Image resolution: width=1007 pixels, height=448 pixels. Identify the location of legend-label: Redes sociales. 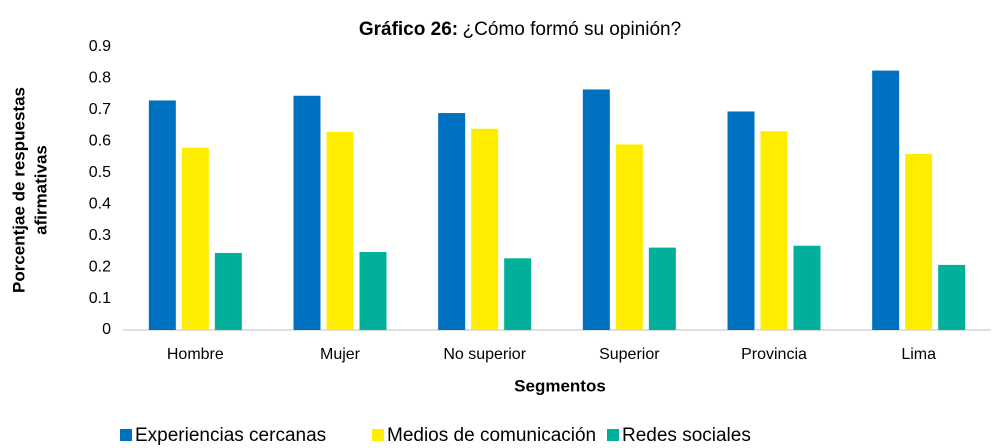
(686, 435).